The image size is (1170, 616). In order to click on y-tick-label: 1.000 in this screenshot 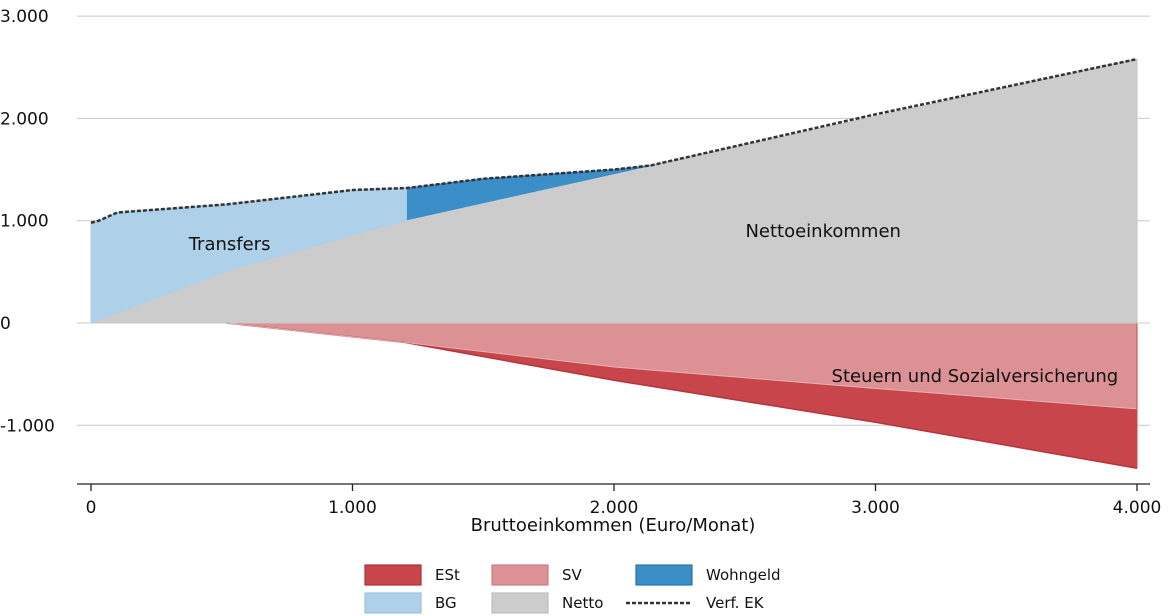, I will do `click(24, 222)`.